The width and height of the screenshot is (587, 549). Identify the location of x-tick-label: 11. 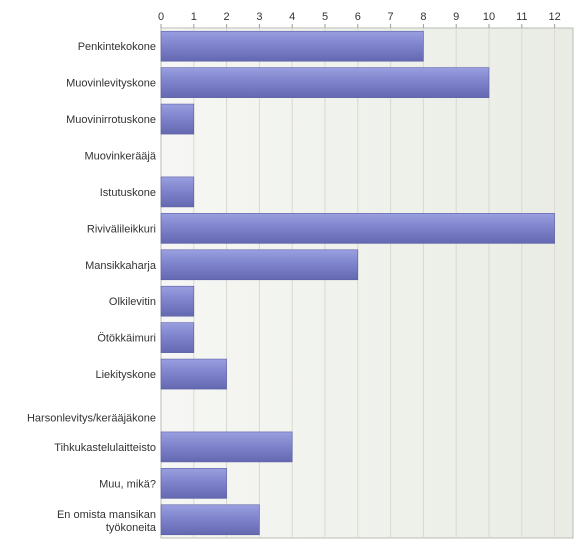
(521, 17).